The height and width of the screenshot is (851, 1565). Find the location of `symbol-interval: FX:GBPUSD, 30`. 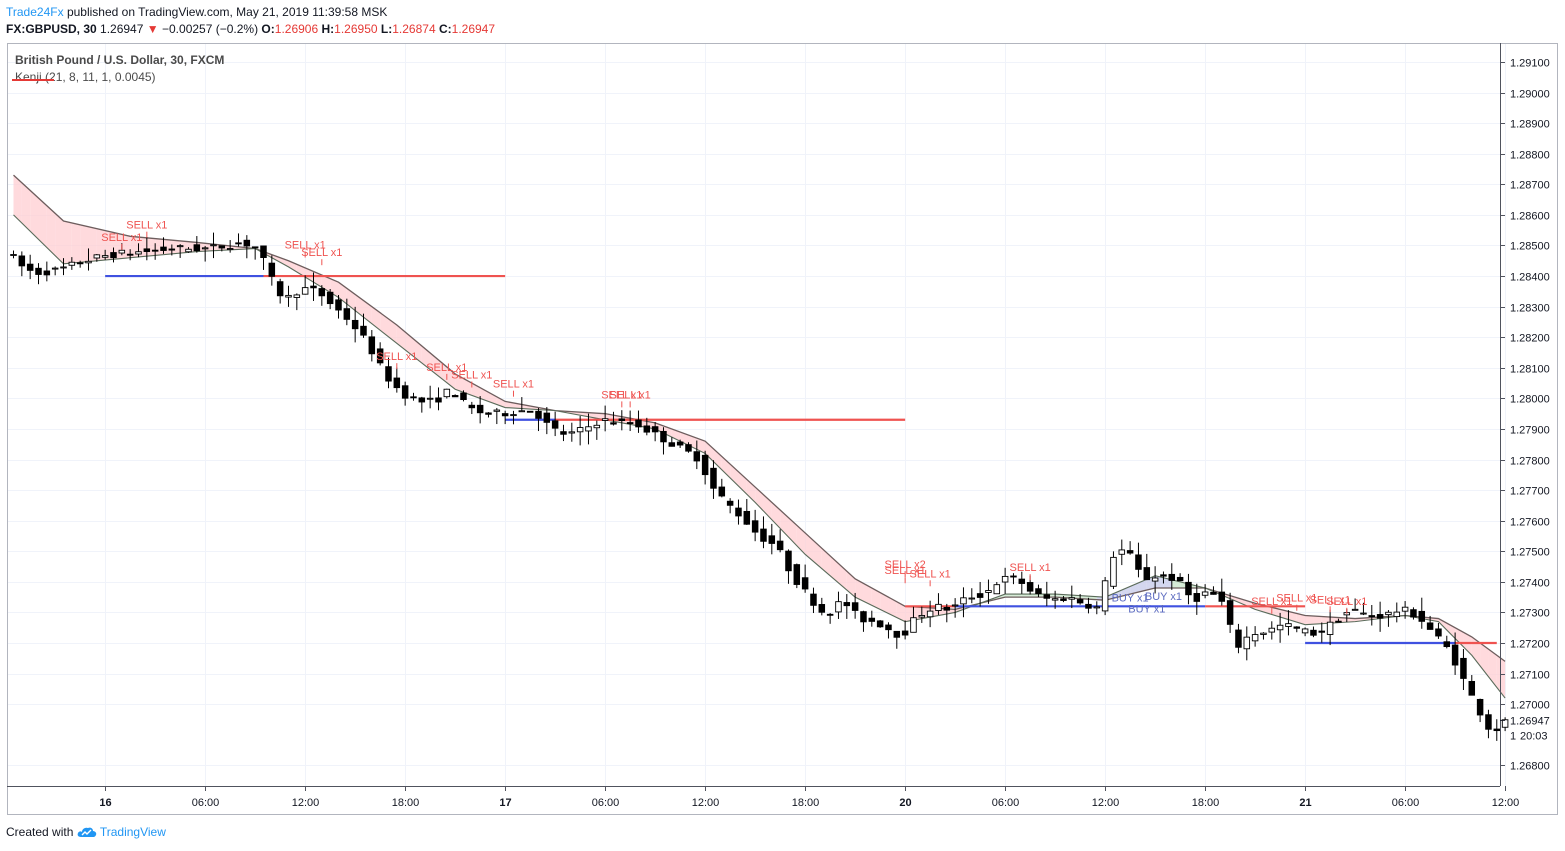

symbol-interval: FX:GBPUSD, 30 is located at coordinates (51, 29).